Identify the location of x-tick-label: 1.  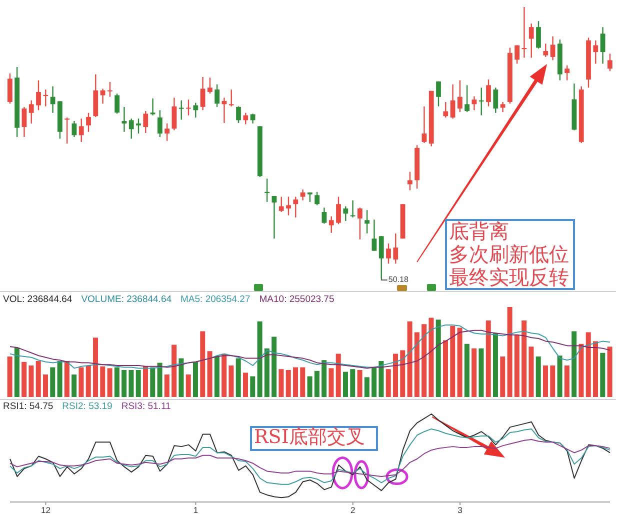
(195, 509).